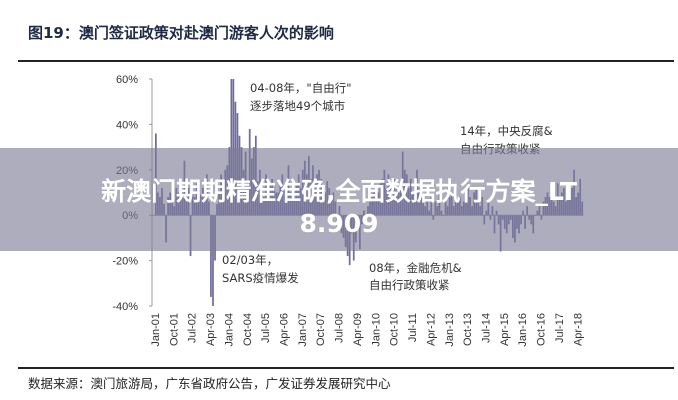  Describe the element at coordinates (409, 285) in the screenshot. I see `annotation-crisis-2: 自由行政策收紧` at that location.